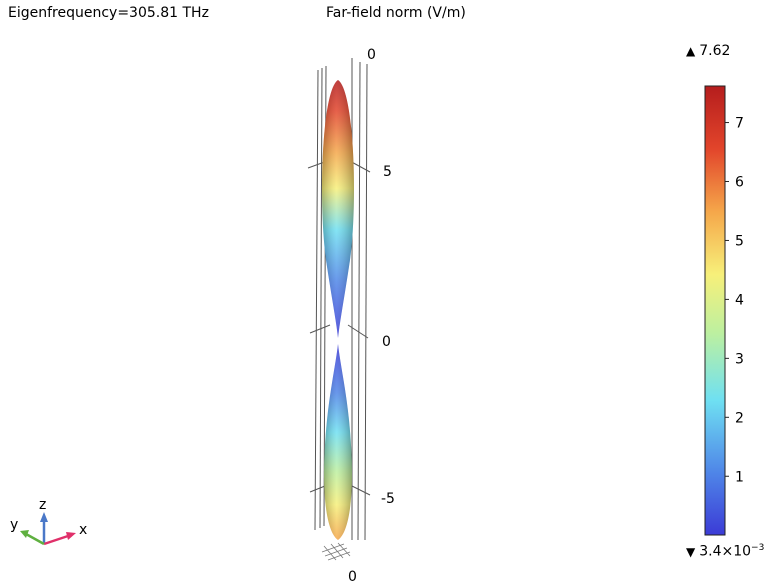  I want to click on colorbar-tick-label: 3, so click(739, 359).